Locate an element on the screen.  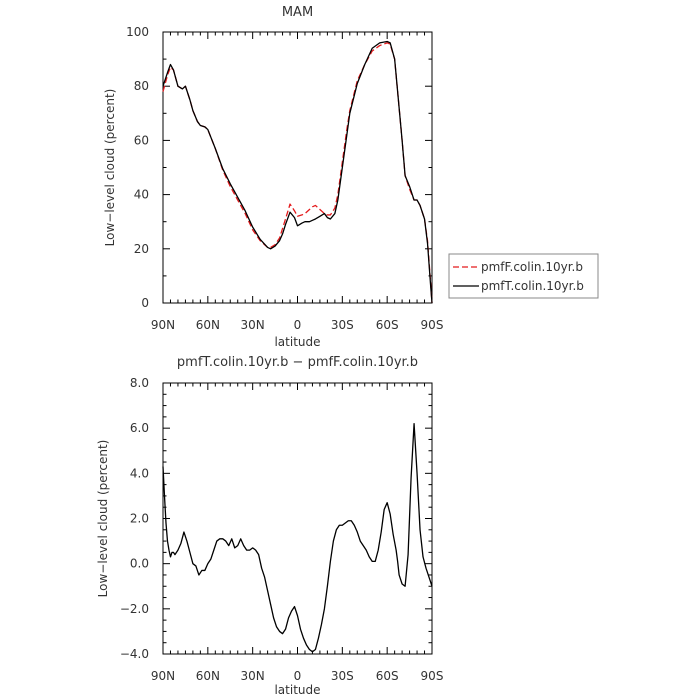
series-line-pmfT-colin-10yr-b is located at coordinates (297, 172).